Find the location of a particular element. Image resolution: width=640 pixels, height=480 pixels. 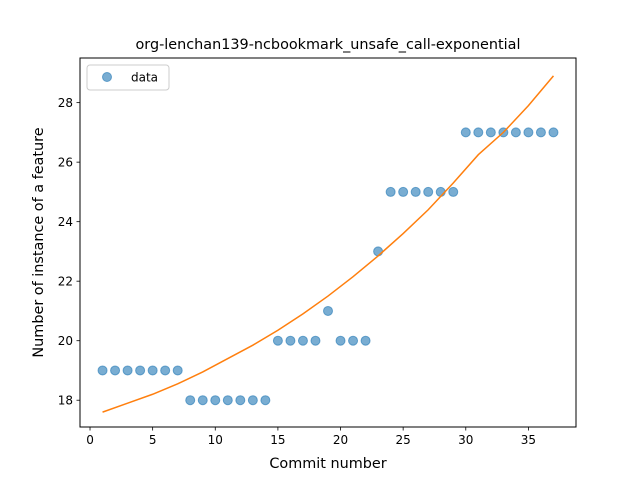

x-tick-label: 0 is located at coordinates (90, 440).